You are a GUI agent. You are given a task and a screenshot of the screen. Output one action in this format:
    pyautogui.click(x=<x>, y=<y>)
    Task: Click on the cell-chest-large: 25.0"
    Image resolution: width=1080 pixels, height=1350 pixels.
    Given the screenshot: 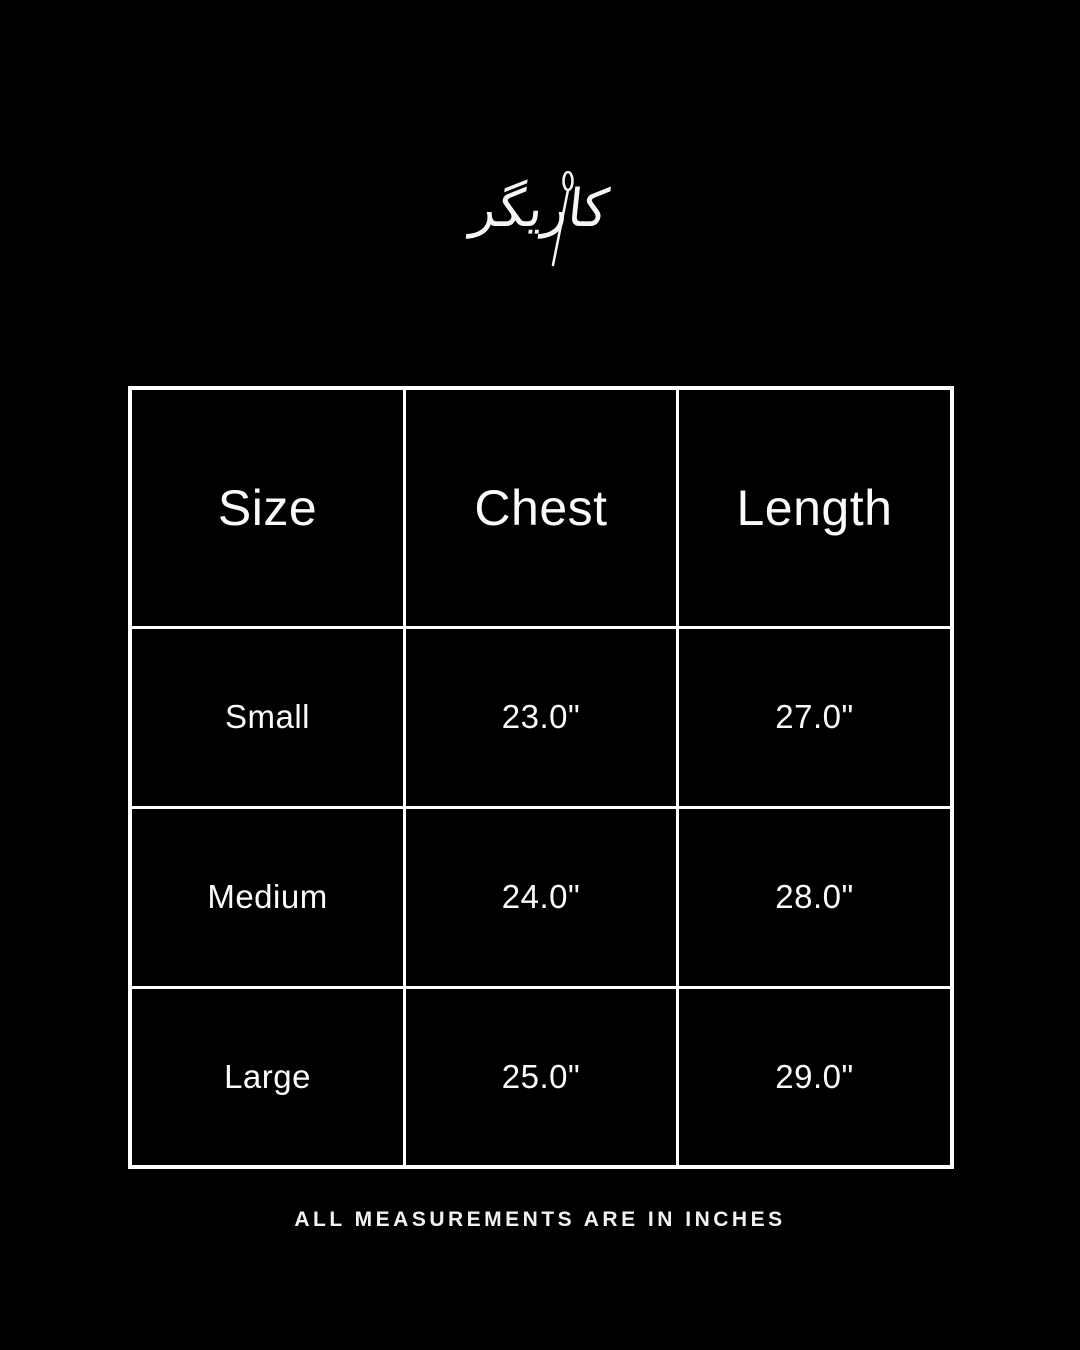 What is the action you would take?
    pyautogui.click(x=541, y=1077)
    